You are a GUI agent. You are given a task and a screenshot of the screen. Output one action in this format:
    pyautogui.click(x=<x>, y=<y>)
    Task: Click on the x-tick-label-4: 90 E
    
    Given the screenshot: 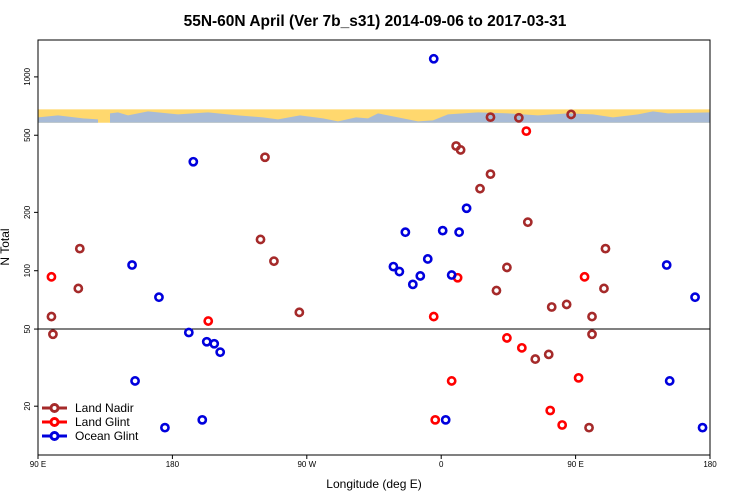 What is the action you would take?
    pyautogui.click(x=575, y=464)
    